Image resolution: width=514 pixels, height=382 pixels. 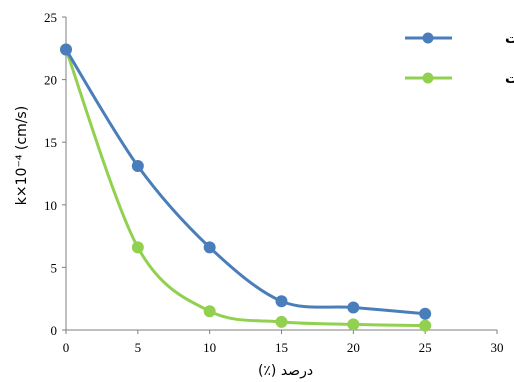 I want to click on legend-label: زئولیت, so click(x=509, y=39).